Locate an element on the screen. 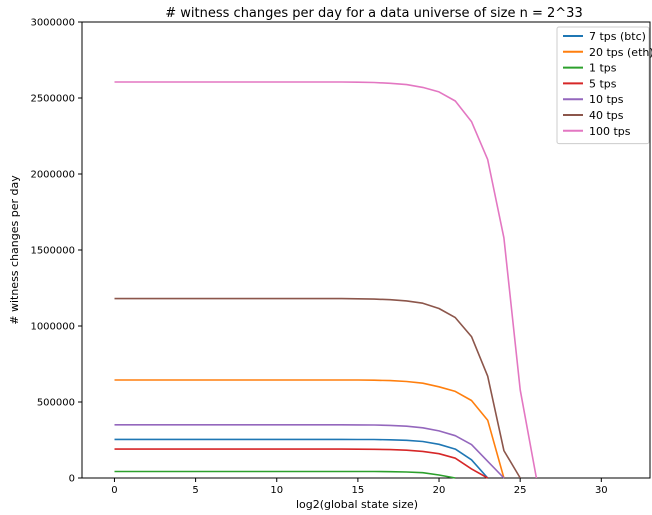 This screenshot has height=515, width=652. series-line-1-tps is located at coordinates (285, 474).